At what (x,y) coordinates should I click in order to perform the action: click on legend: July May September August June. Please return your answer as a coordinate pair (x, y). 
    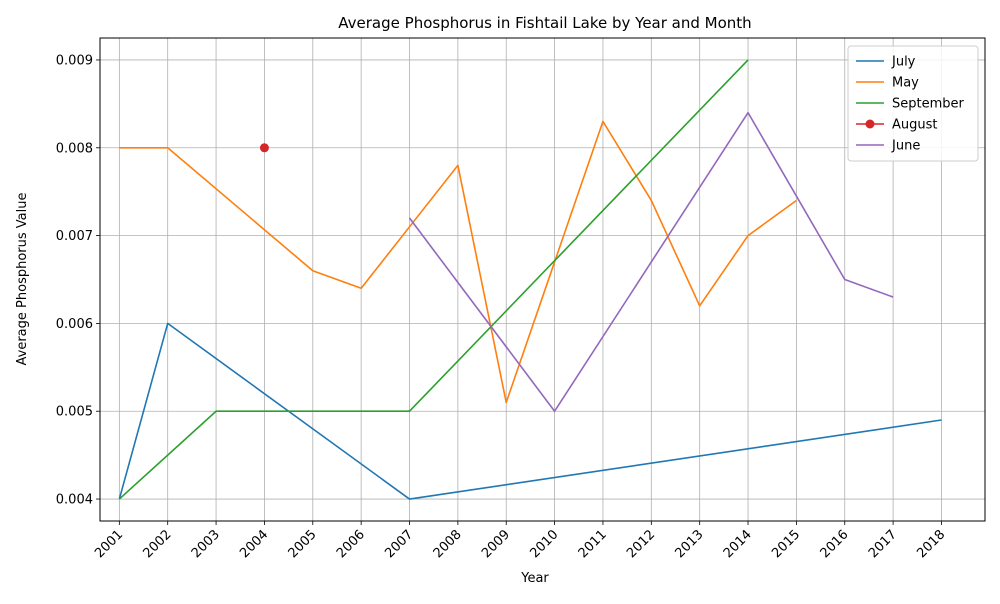
    Looking at the image, I should click on (913, 103).